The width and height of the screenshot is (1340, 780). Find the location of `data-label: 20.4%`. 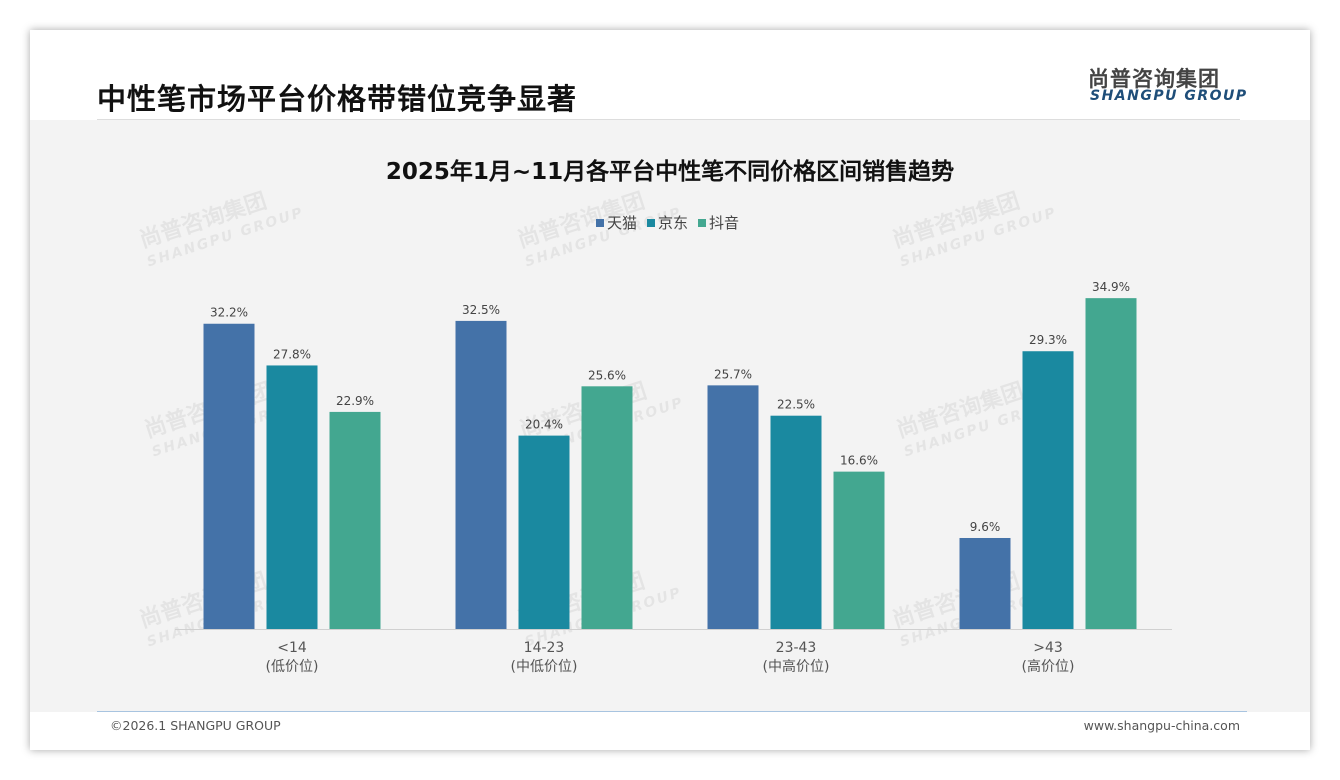

data-label: 20.4% is located at coordinates (544, 425).